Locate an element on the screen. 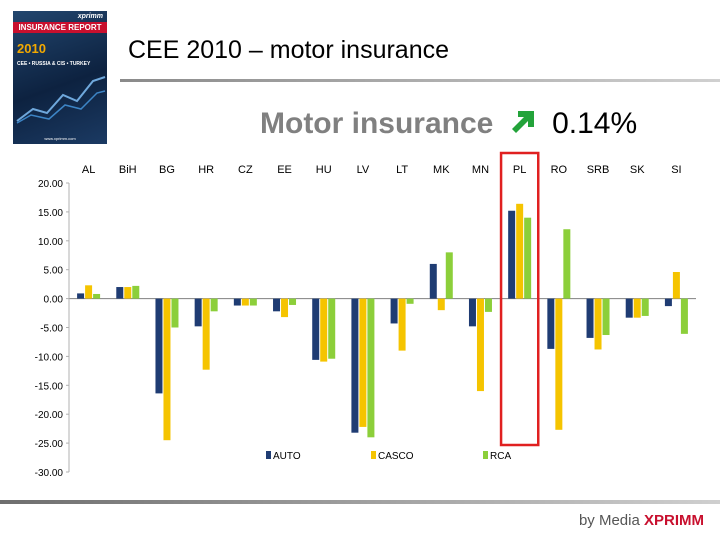 The width and height of the screenshot is (720, 540). bar-bih-auto is located at coordinates (120, 293).